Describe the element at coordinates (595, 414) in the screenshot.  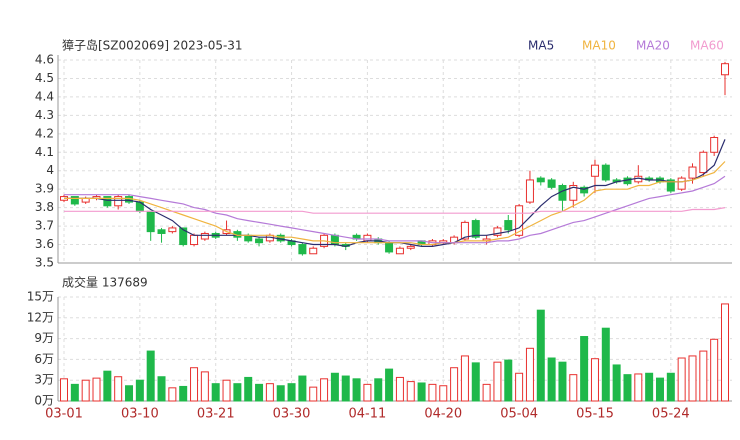
I see `x-tick-label: 05-15` at that location.